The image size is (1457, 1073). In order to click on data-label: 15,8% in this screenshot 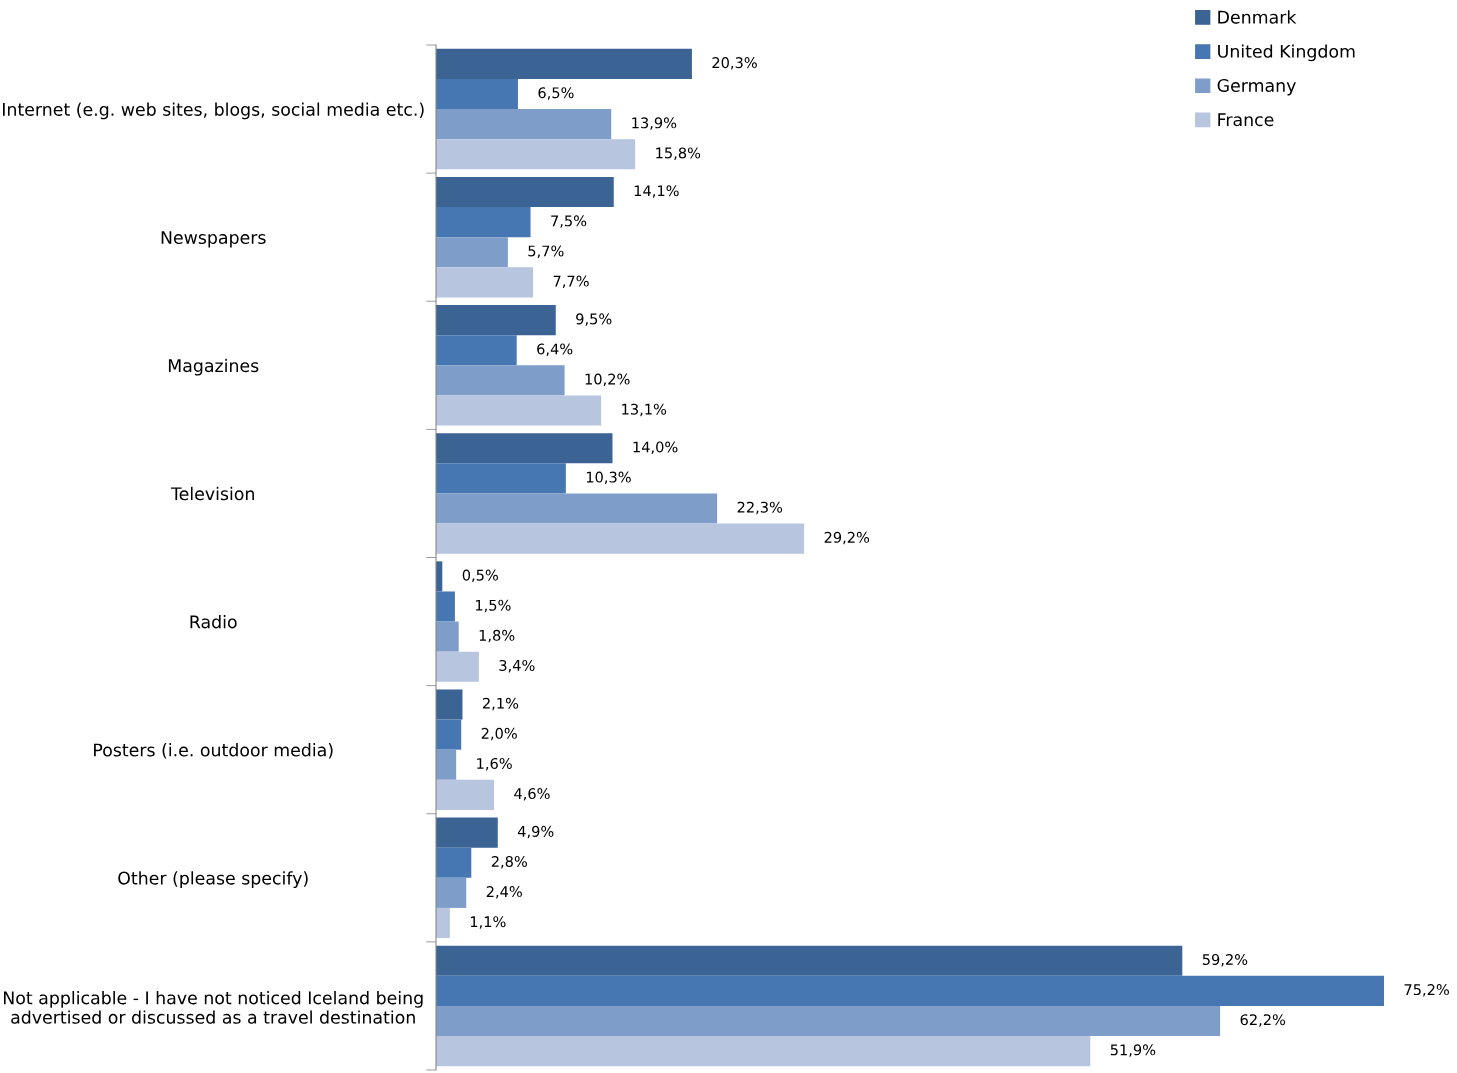, I will do `click(678, 153)`.